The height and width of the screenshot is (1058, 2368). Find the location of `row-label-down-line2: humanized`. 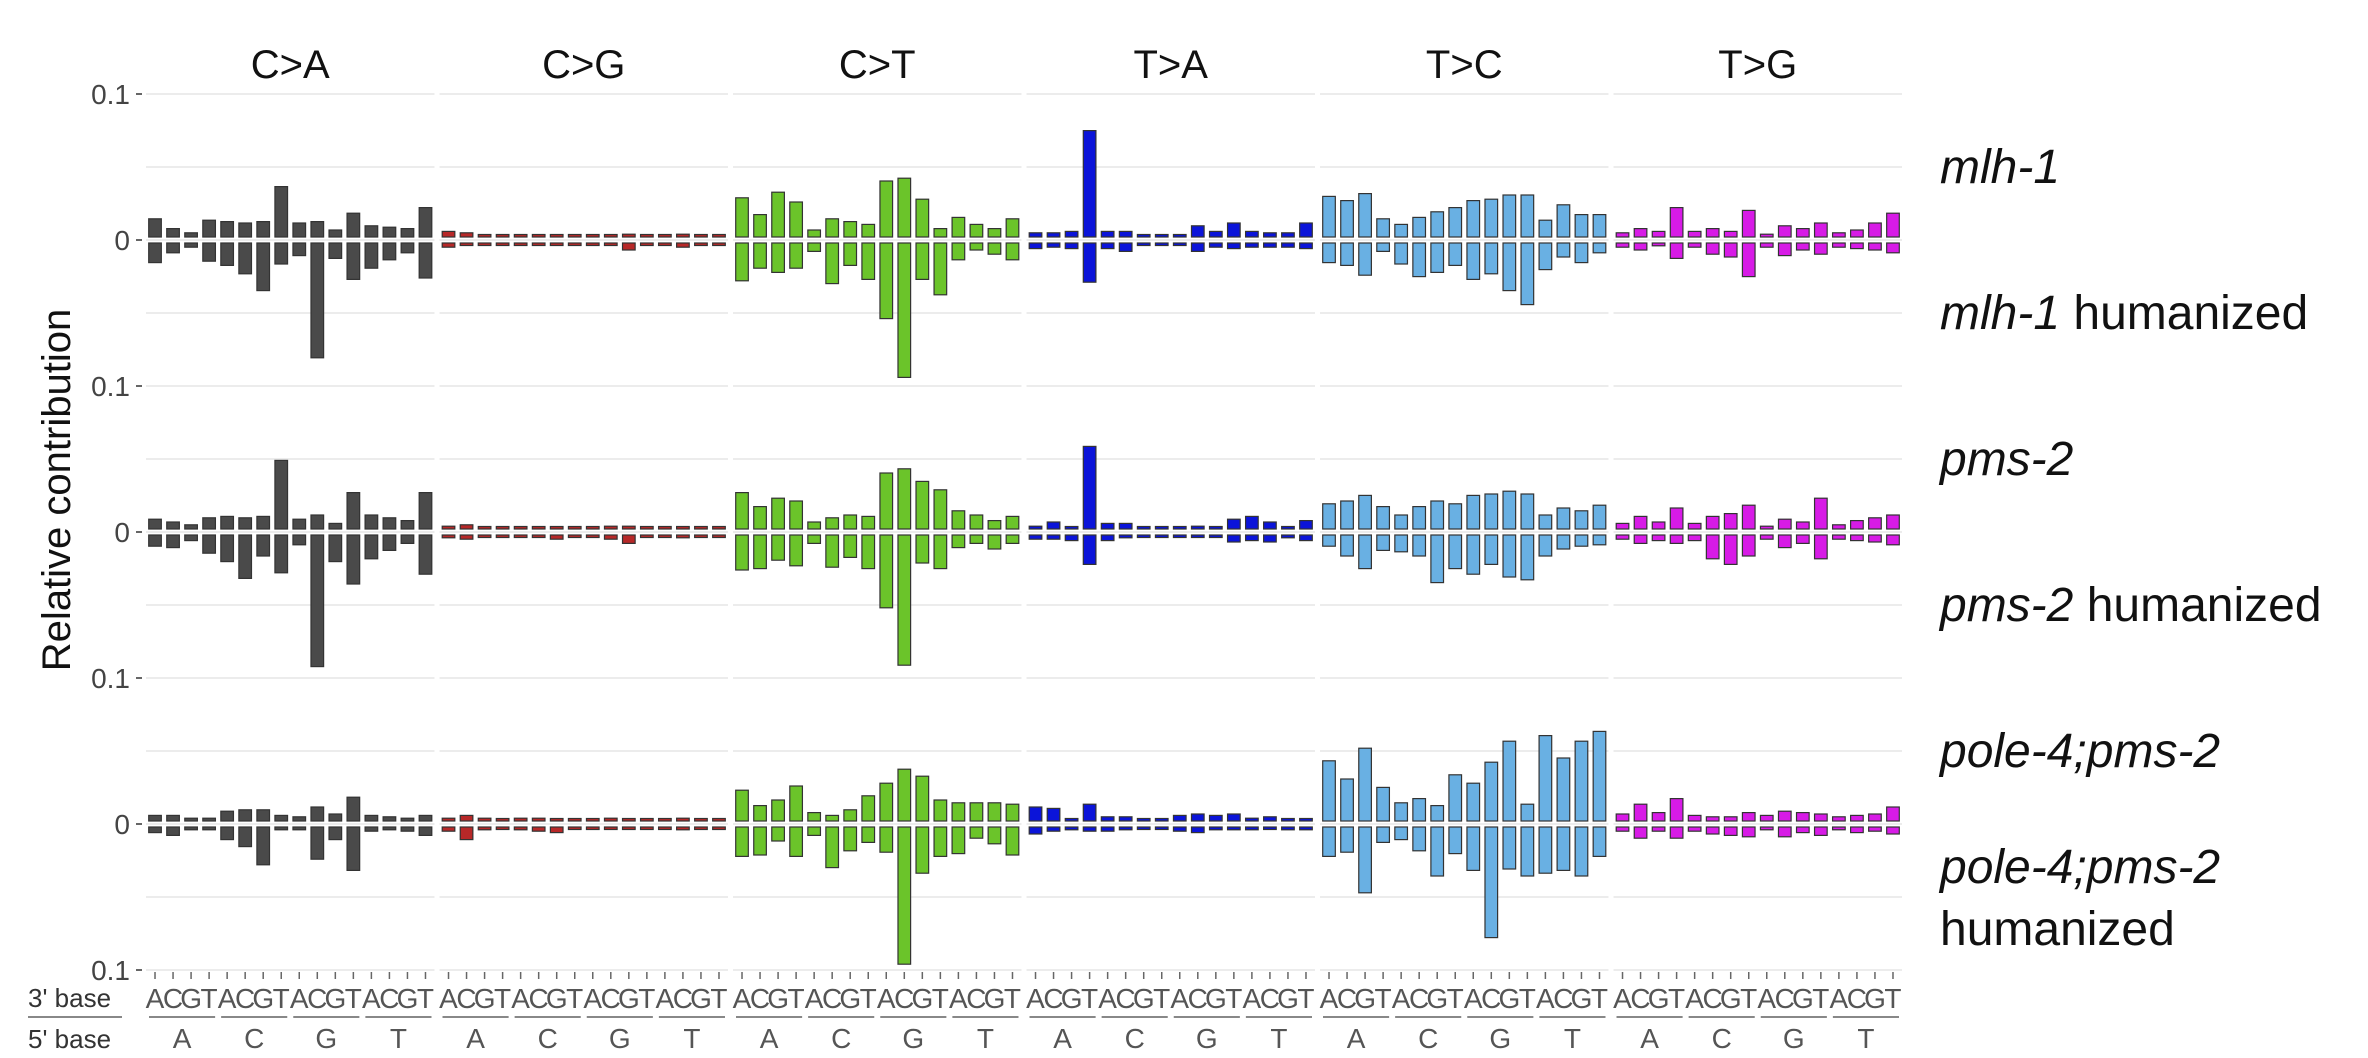

row-label-down-line2: humanized is located at coordinates (2057, 929).